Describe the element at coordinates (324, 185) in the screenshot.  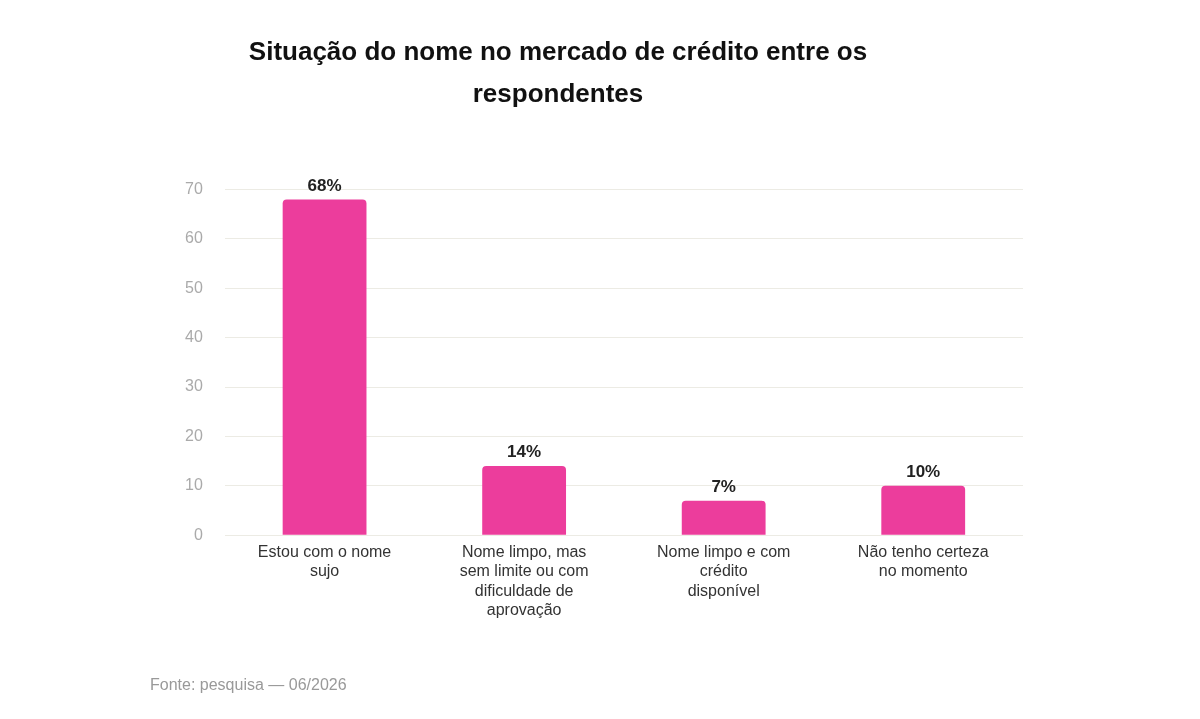
I see `data-label: 68%` at that location.